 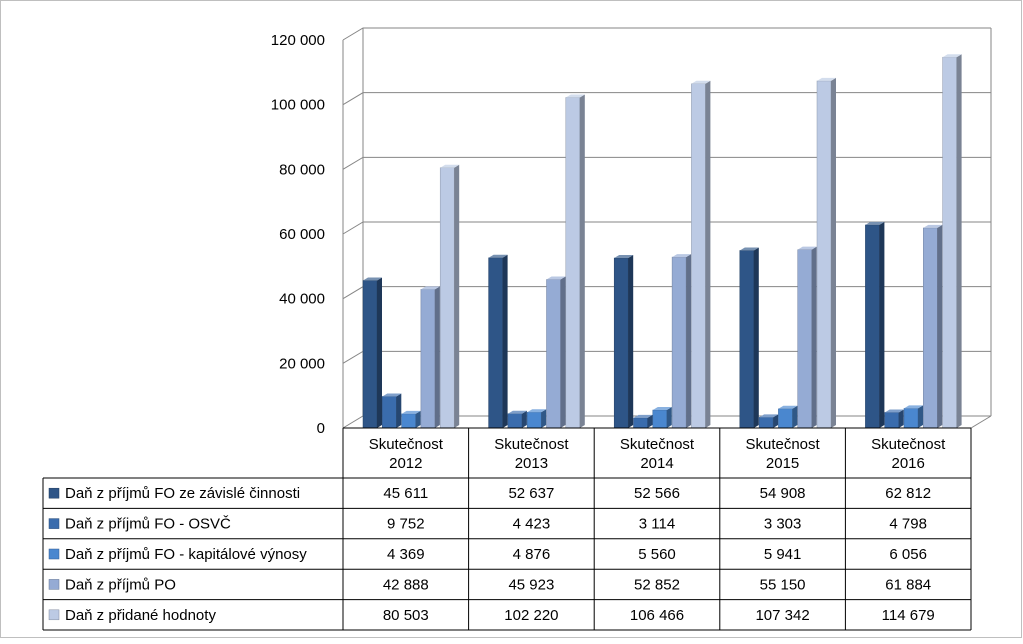 I want to click on data-label-4-4: 114 679, so click(x=908, y=615).